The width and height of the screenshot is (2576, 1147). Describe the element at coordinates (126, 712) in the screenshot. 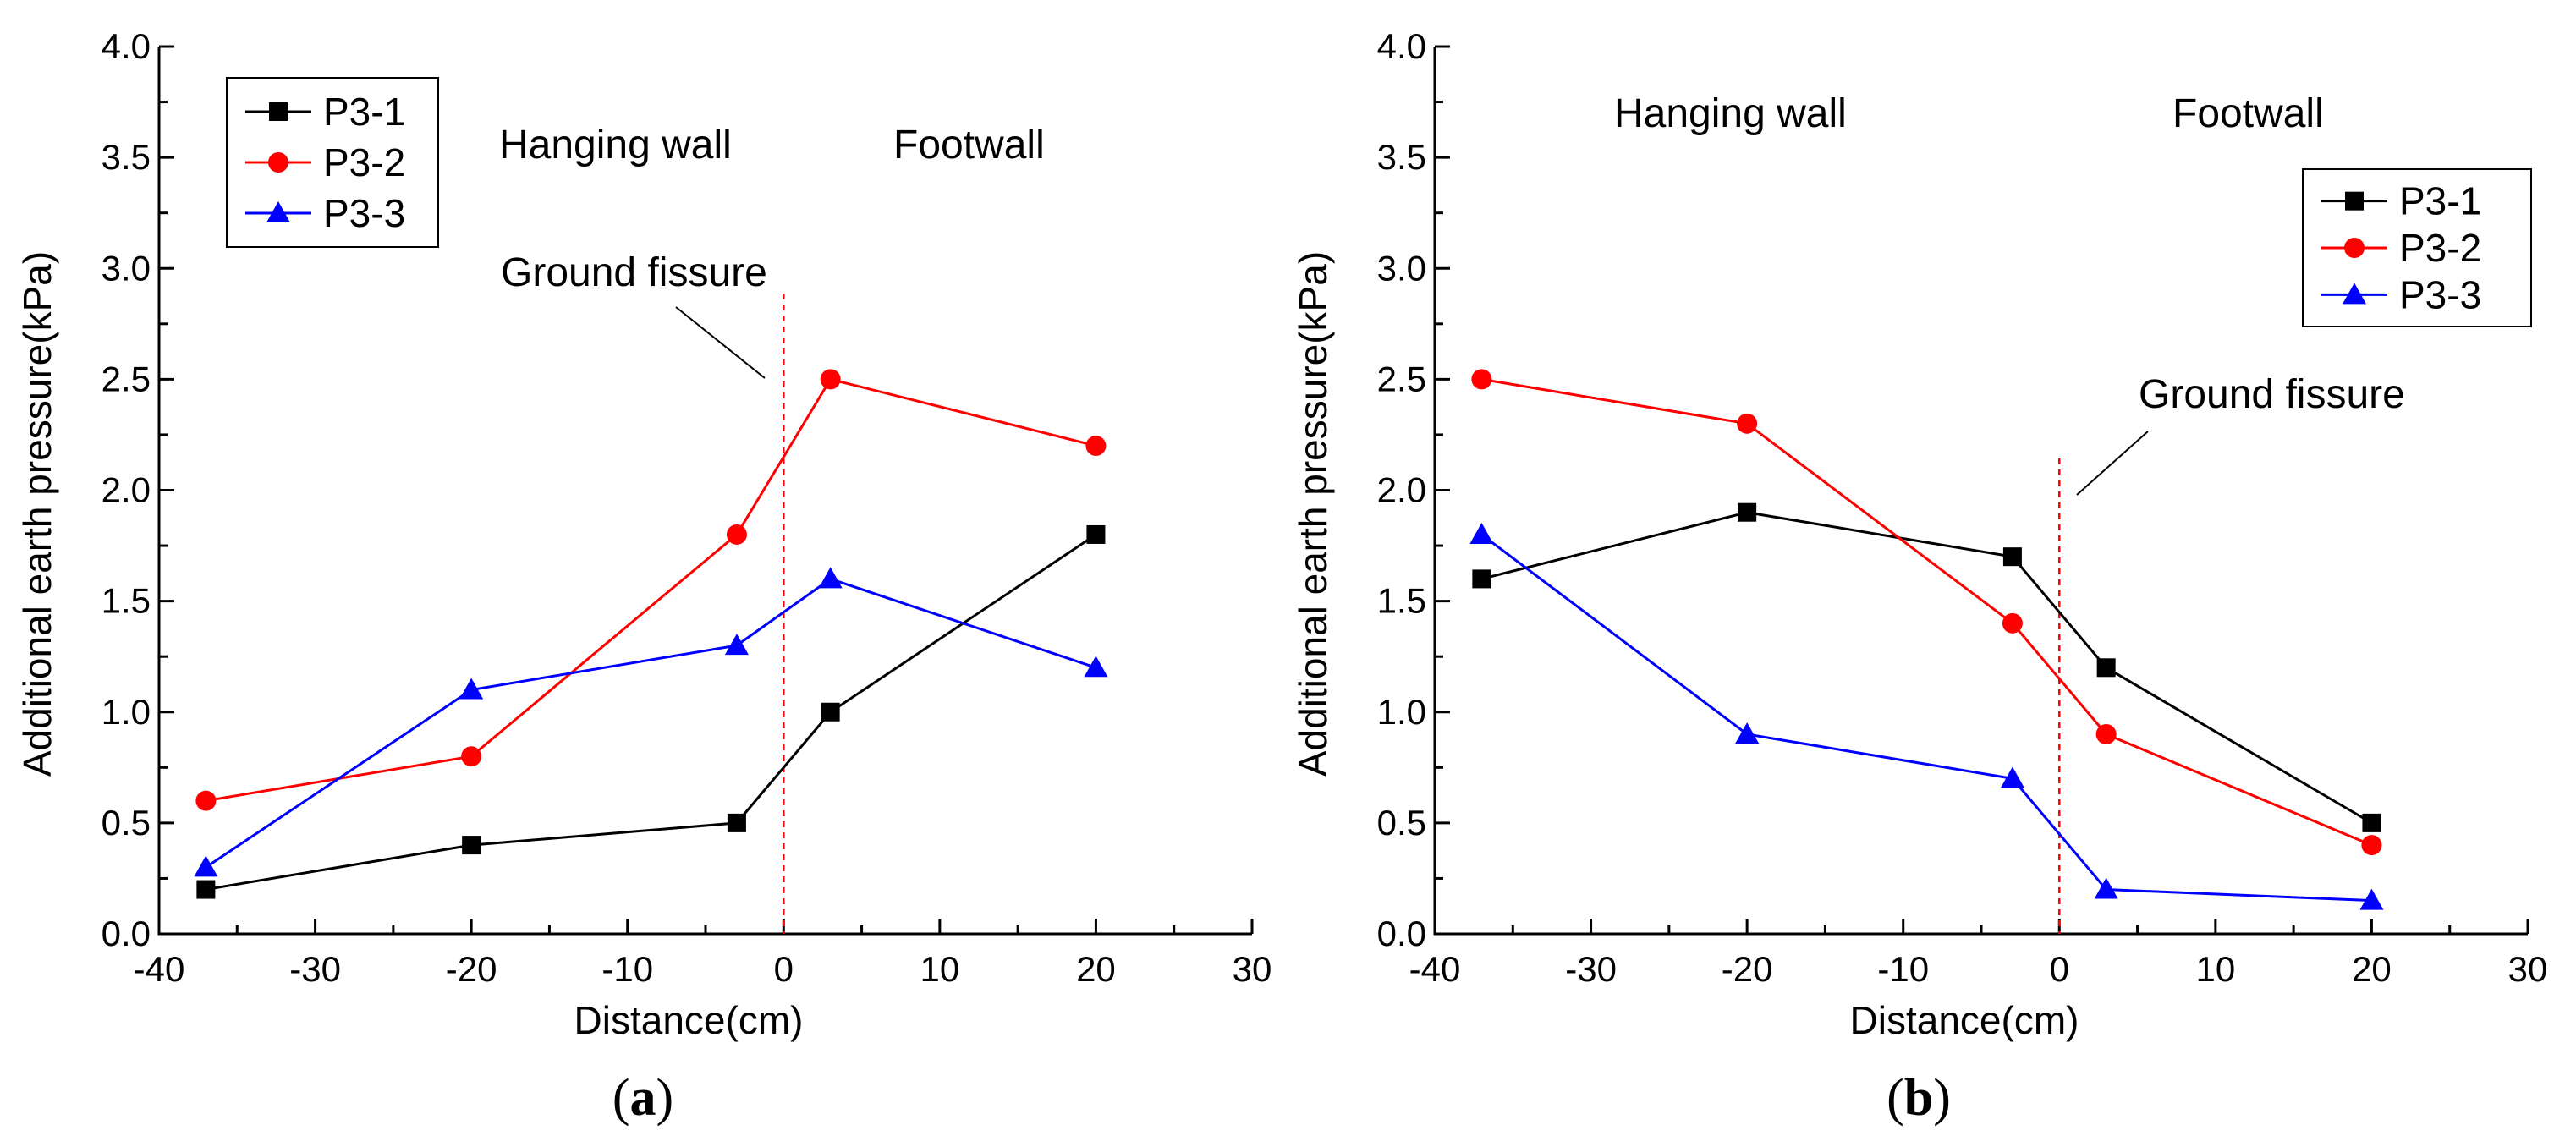

I see `y-tick-label: 1.0` at that location.